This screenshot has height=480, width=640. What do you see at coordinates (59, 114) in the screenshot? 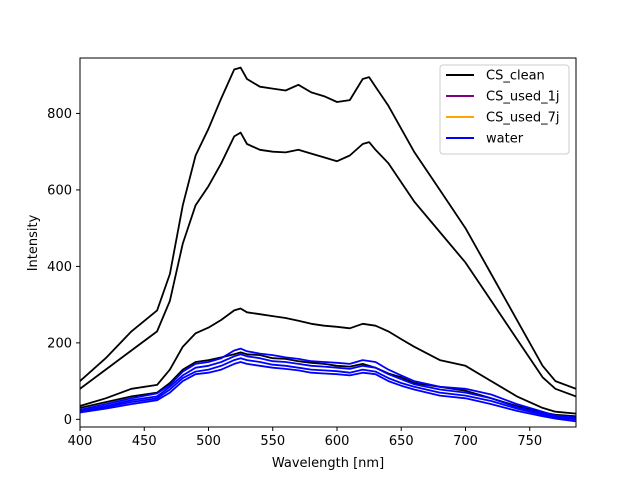
I see `y-tick-label: 800` at bounding box center [59, 114].